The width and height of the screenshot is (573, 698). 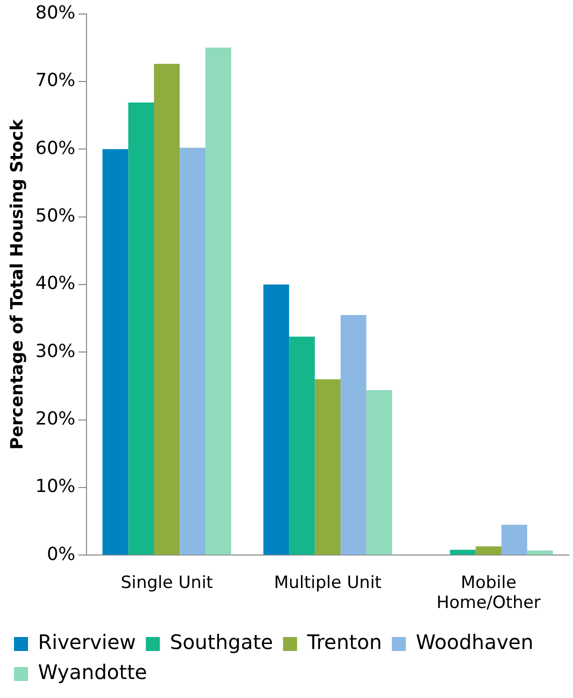 What do you see at coordinates (222, 642) in the screenshot?
I see `legend-label: Southgate` at bounding box center [222, 642].